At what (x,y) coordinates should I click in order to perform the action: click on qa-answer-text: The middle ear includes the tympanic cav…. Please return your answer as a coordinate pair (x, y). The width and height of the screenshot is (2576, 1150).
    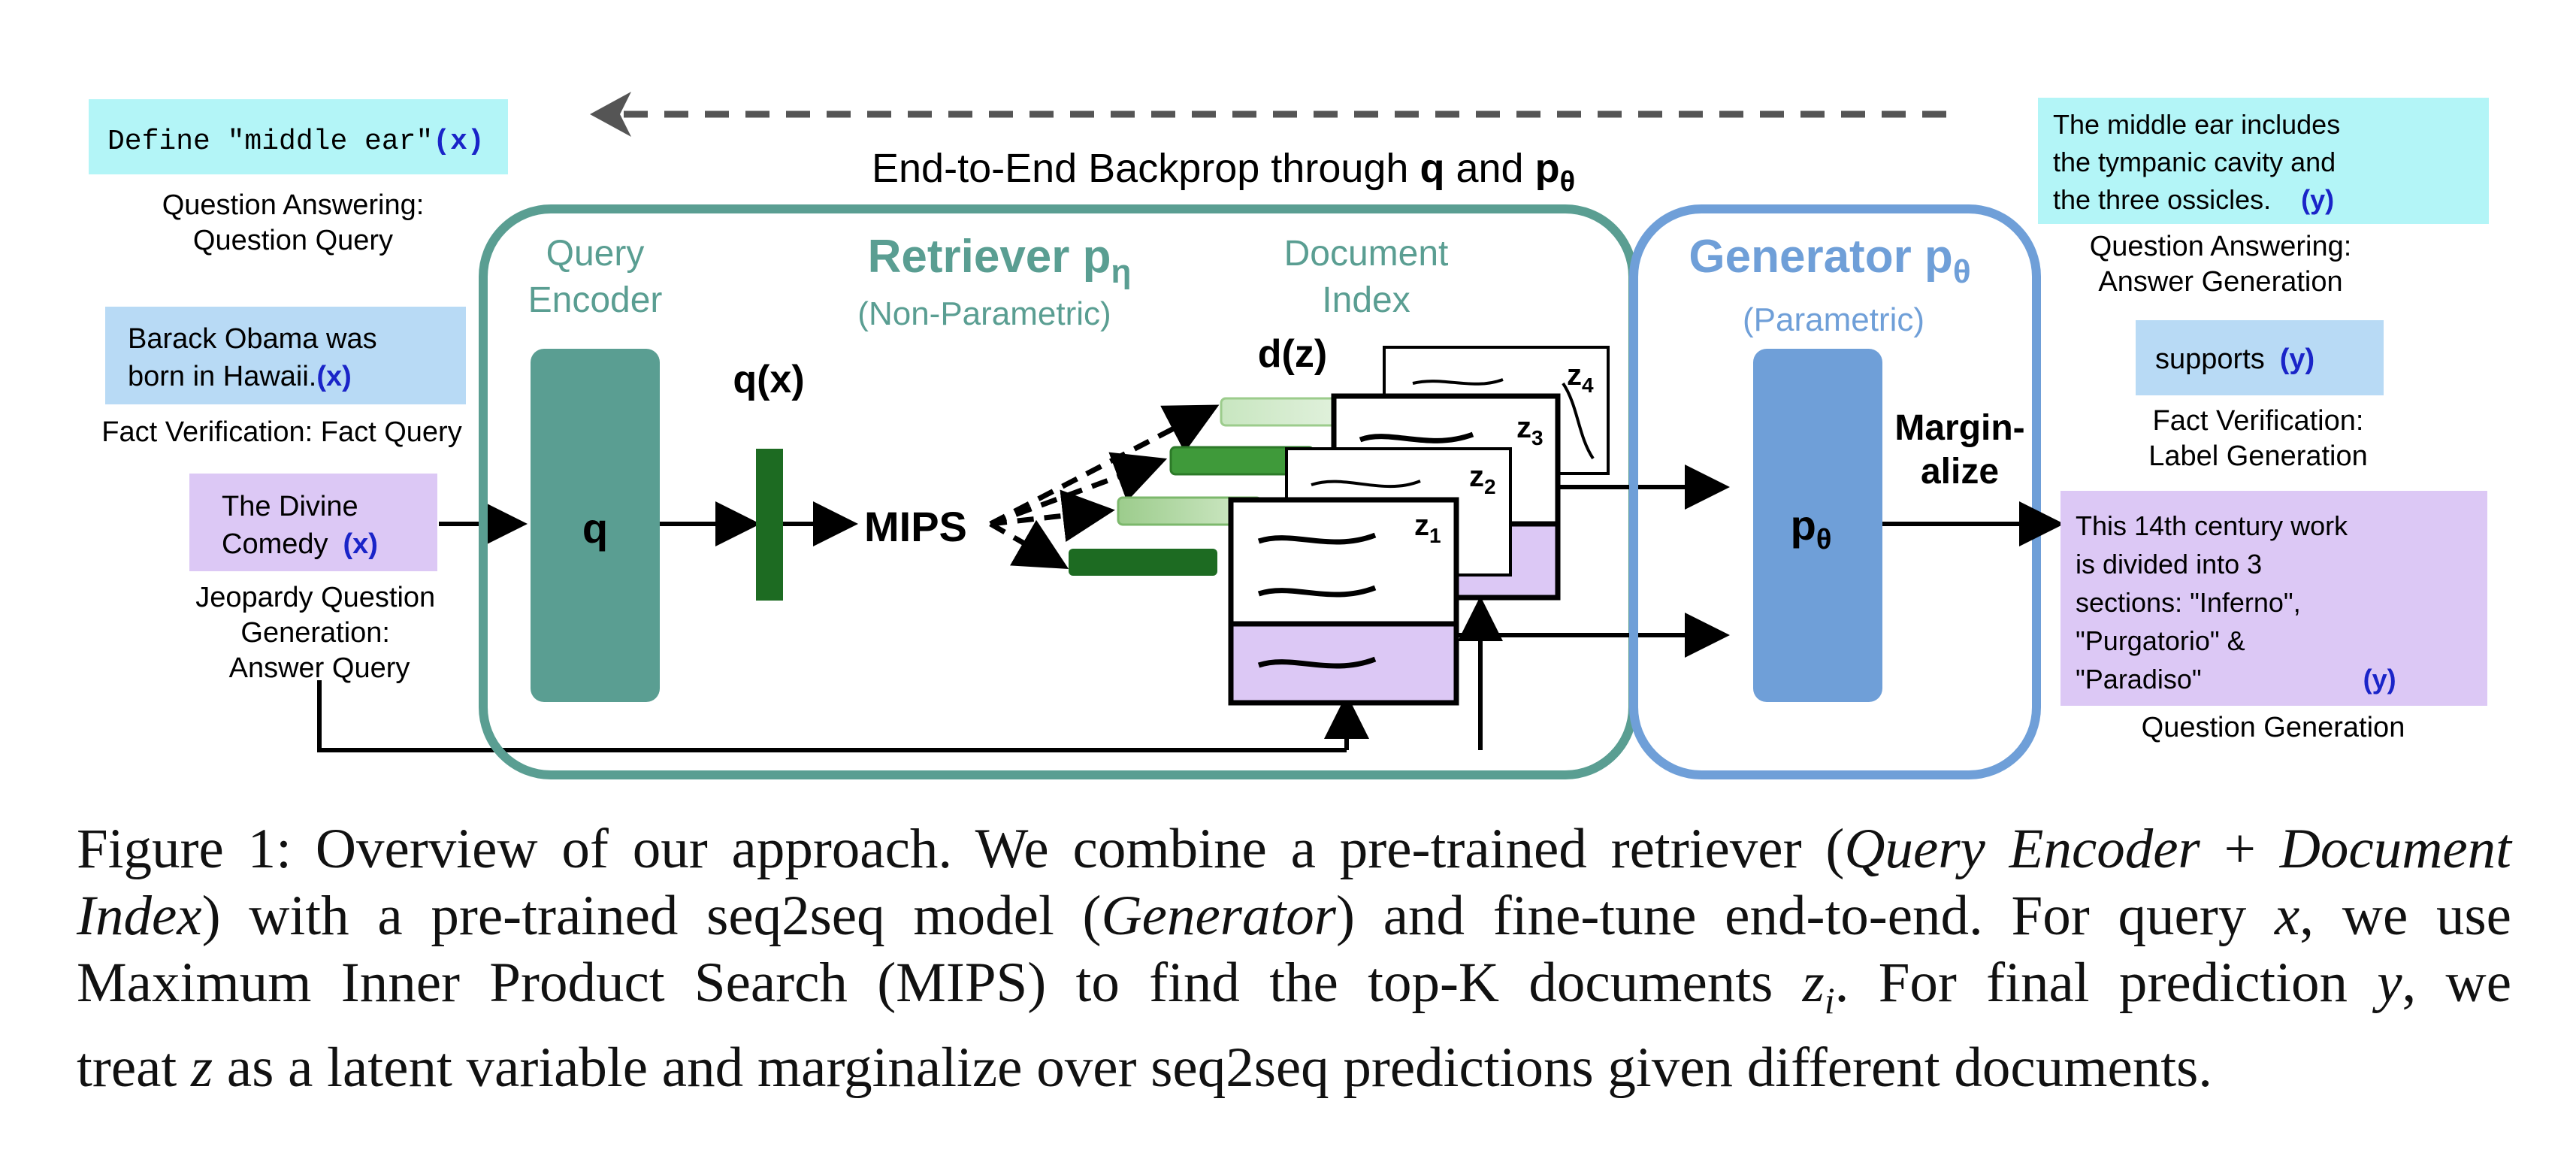
    Looking at the image, I should click on (2200, 162).